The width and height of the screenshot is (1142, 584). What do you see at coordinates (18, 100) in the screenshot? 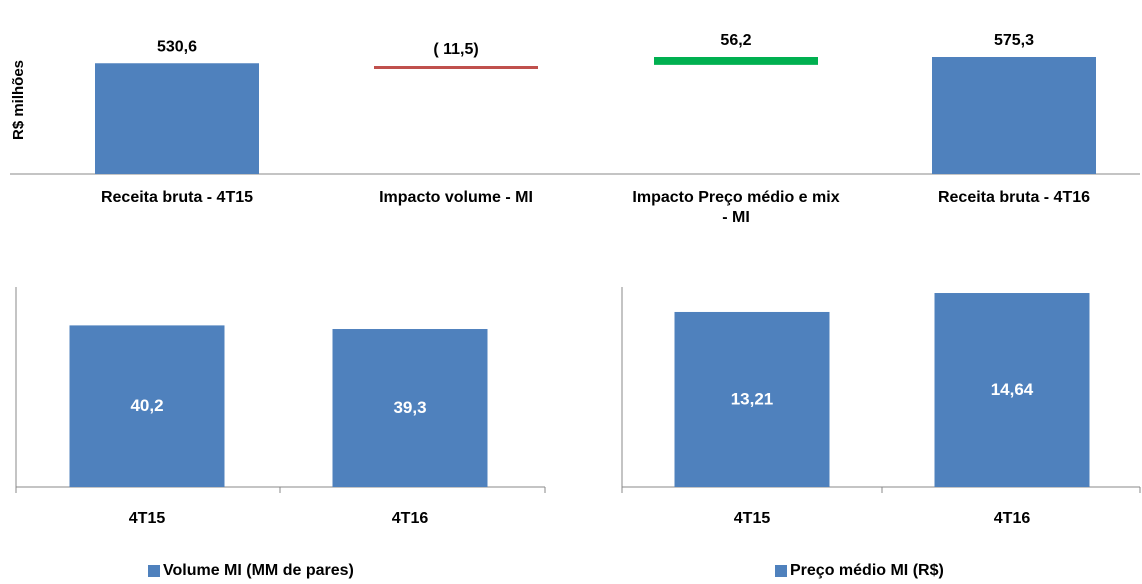
I see `waterfall-y-axis-label: R$ milhões` at bounding box center [18, 100].